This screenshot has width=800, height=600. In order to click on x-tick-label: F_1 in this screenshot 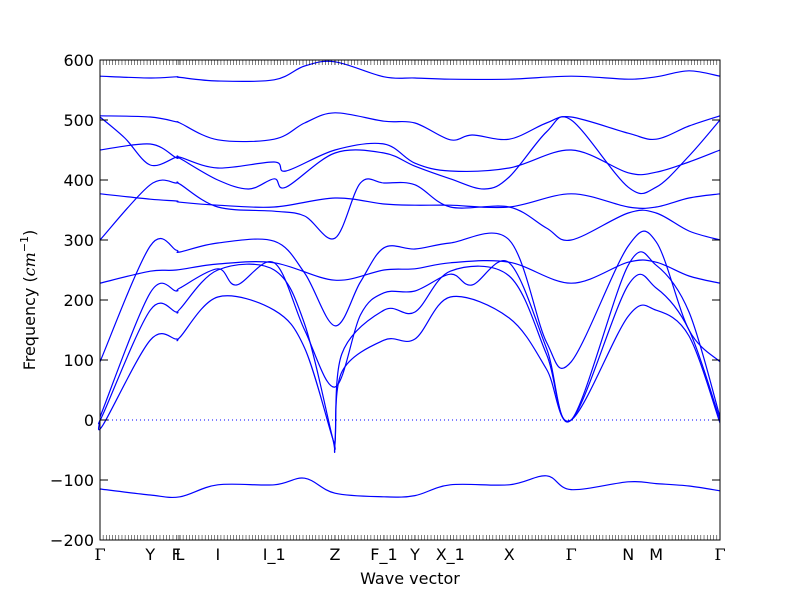, I will do `click(383, 555)`.